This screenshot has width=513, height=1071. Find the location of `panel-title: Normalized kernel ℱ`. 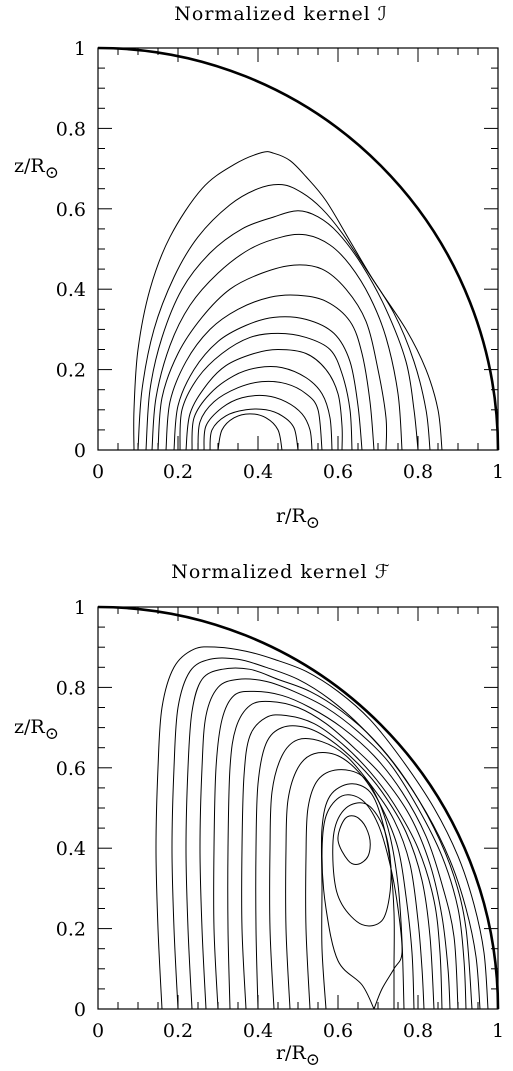

panel-title: Normalized kernel ℱ is located at coordinates (280, 572).